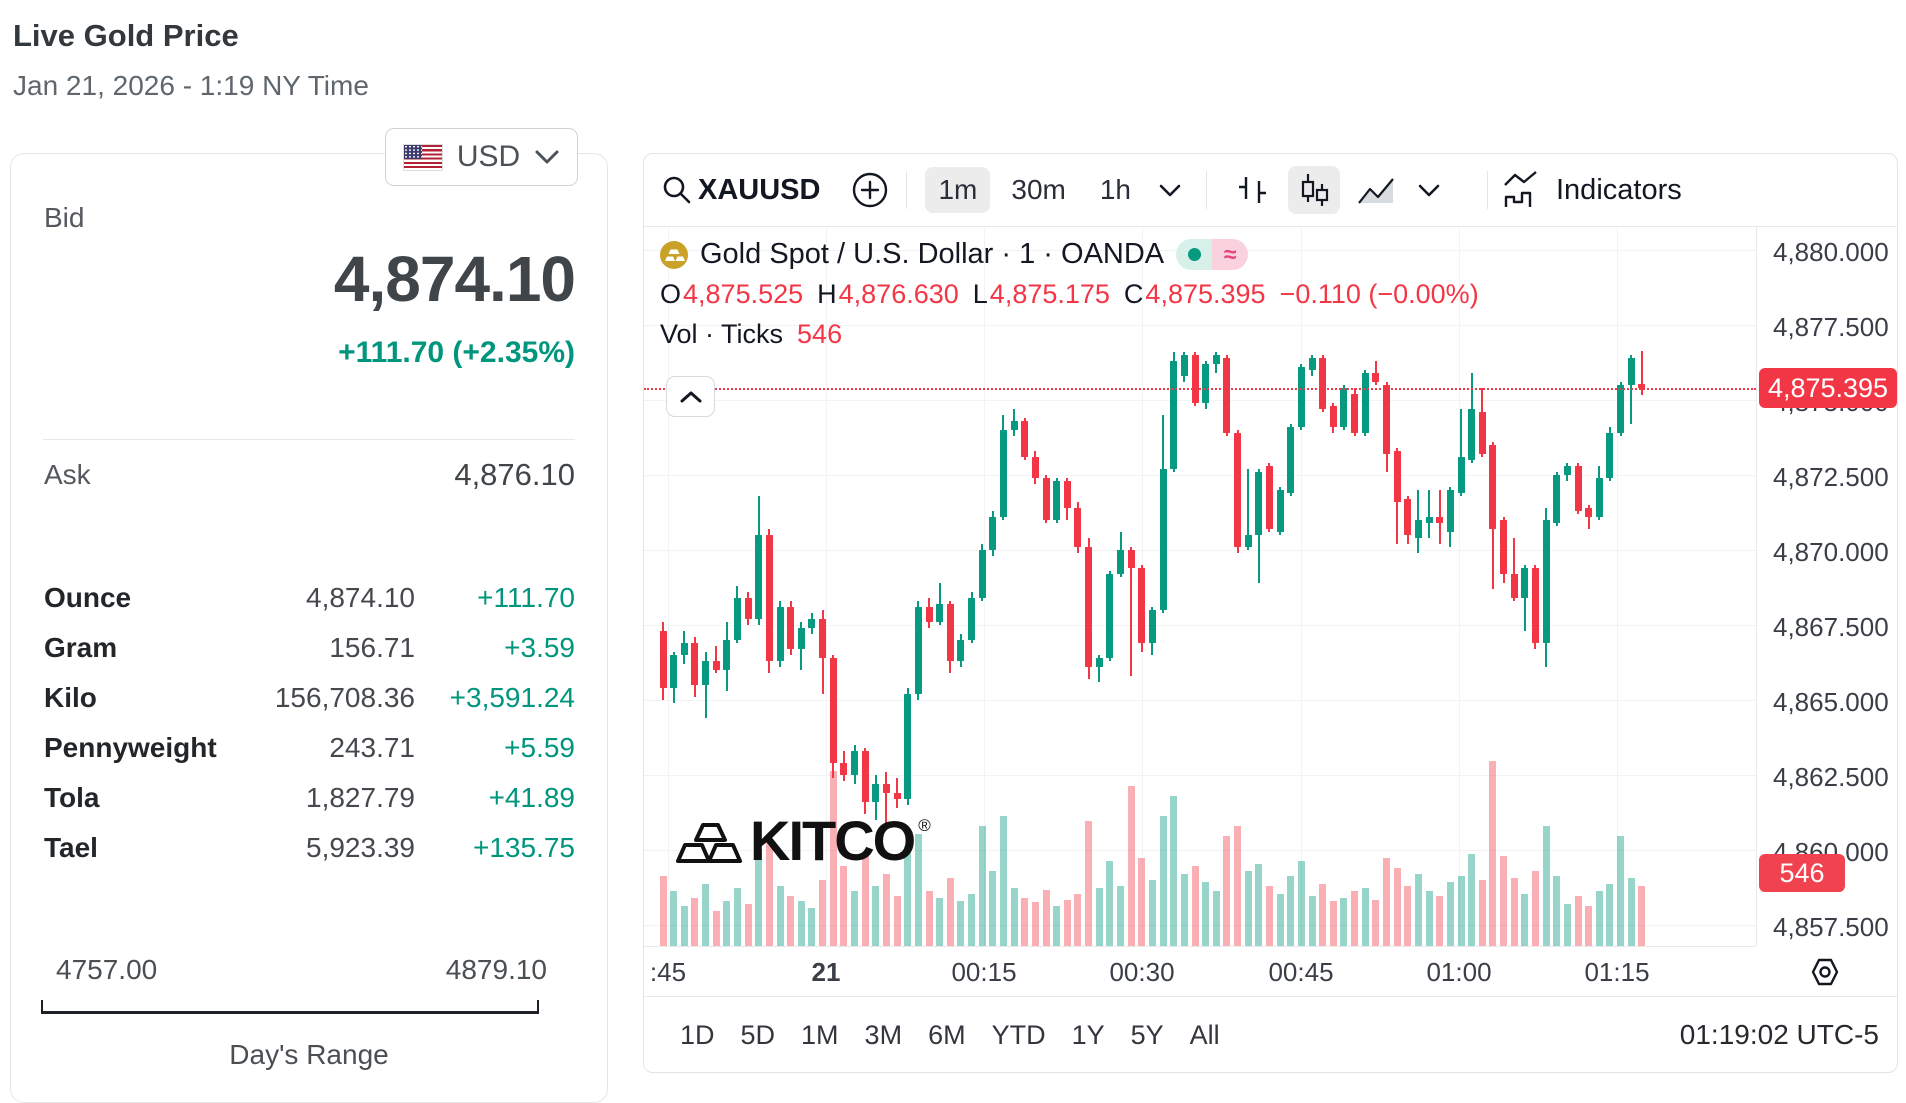  I want to click on volume-tag: 546, so click(1802, 873).